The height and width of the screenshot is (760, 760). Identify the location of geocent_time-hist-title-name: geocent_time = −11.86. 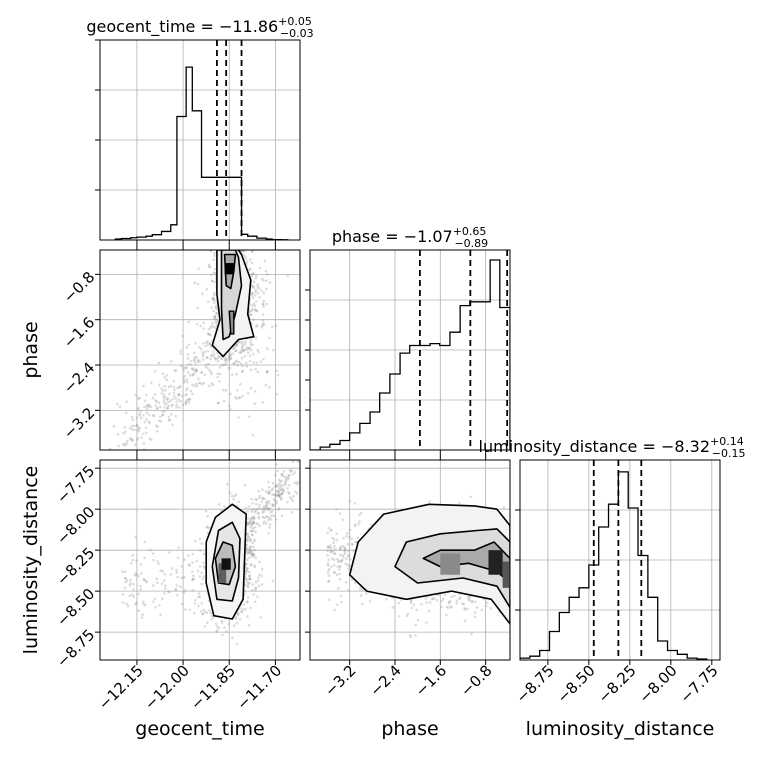
(182, 27).